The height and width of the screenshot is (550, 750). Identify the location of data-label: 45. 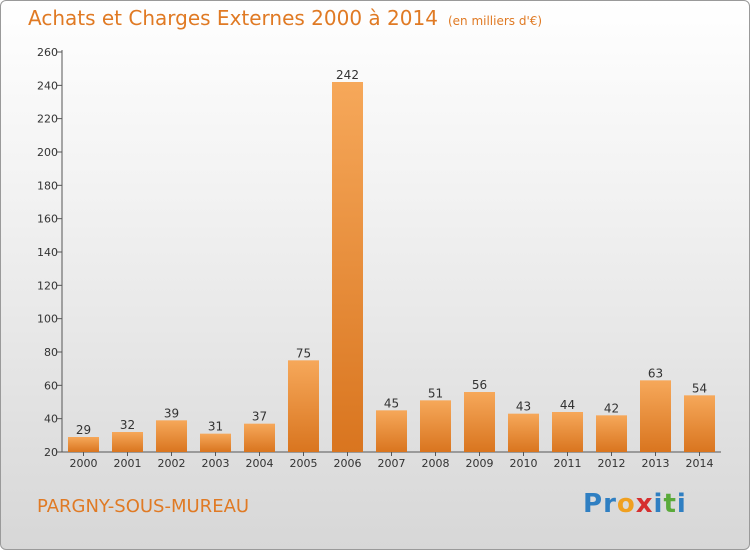
(391, 403).